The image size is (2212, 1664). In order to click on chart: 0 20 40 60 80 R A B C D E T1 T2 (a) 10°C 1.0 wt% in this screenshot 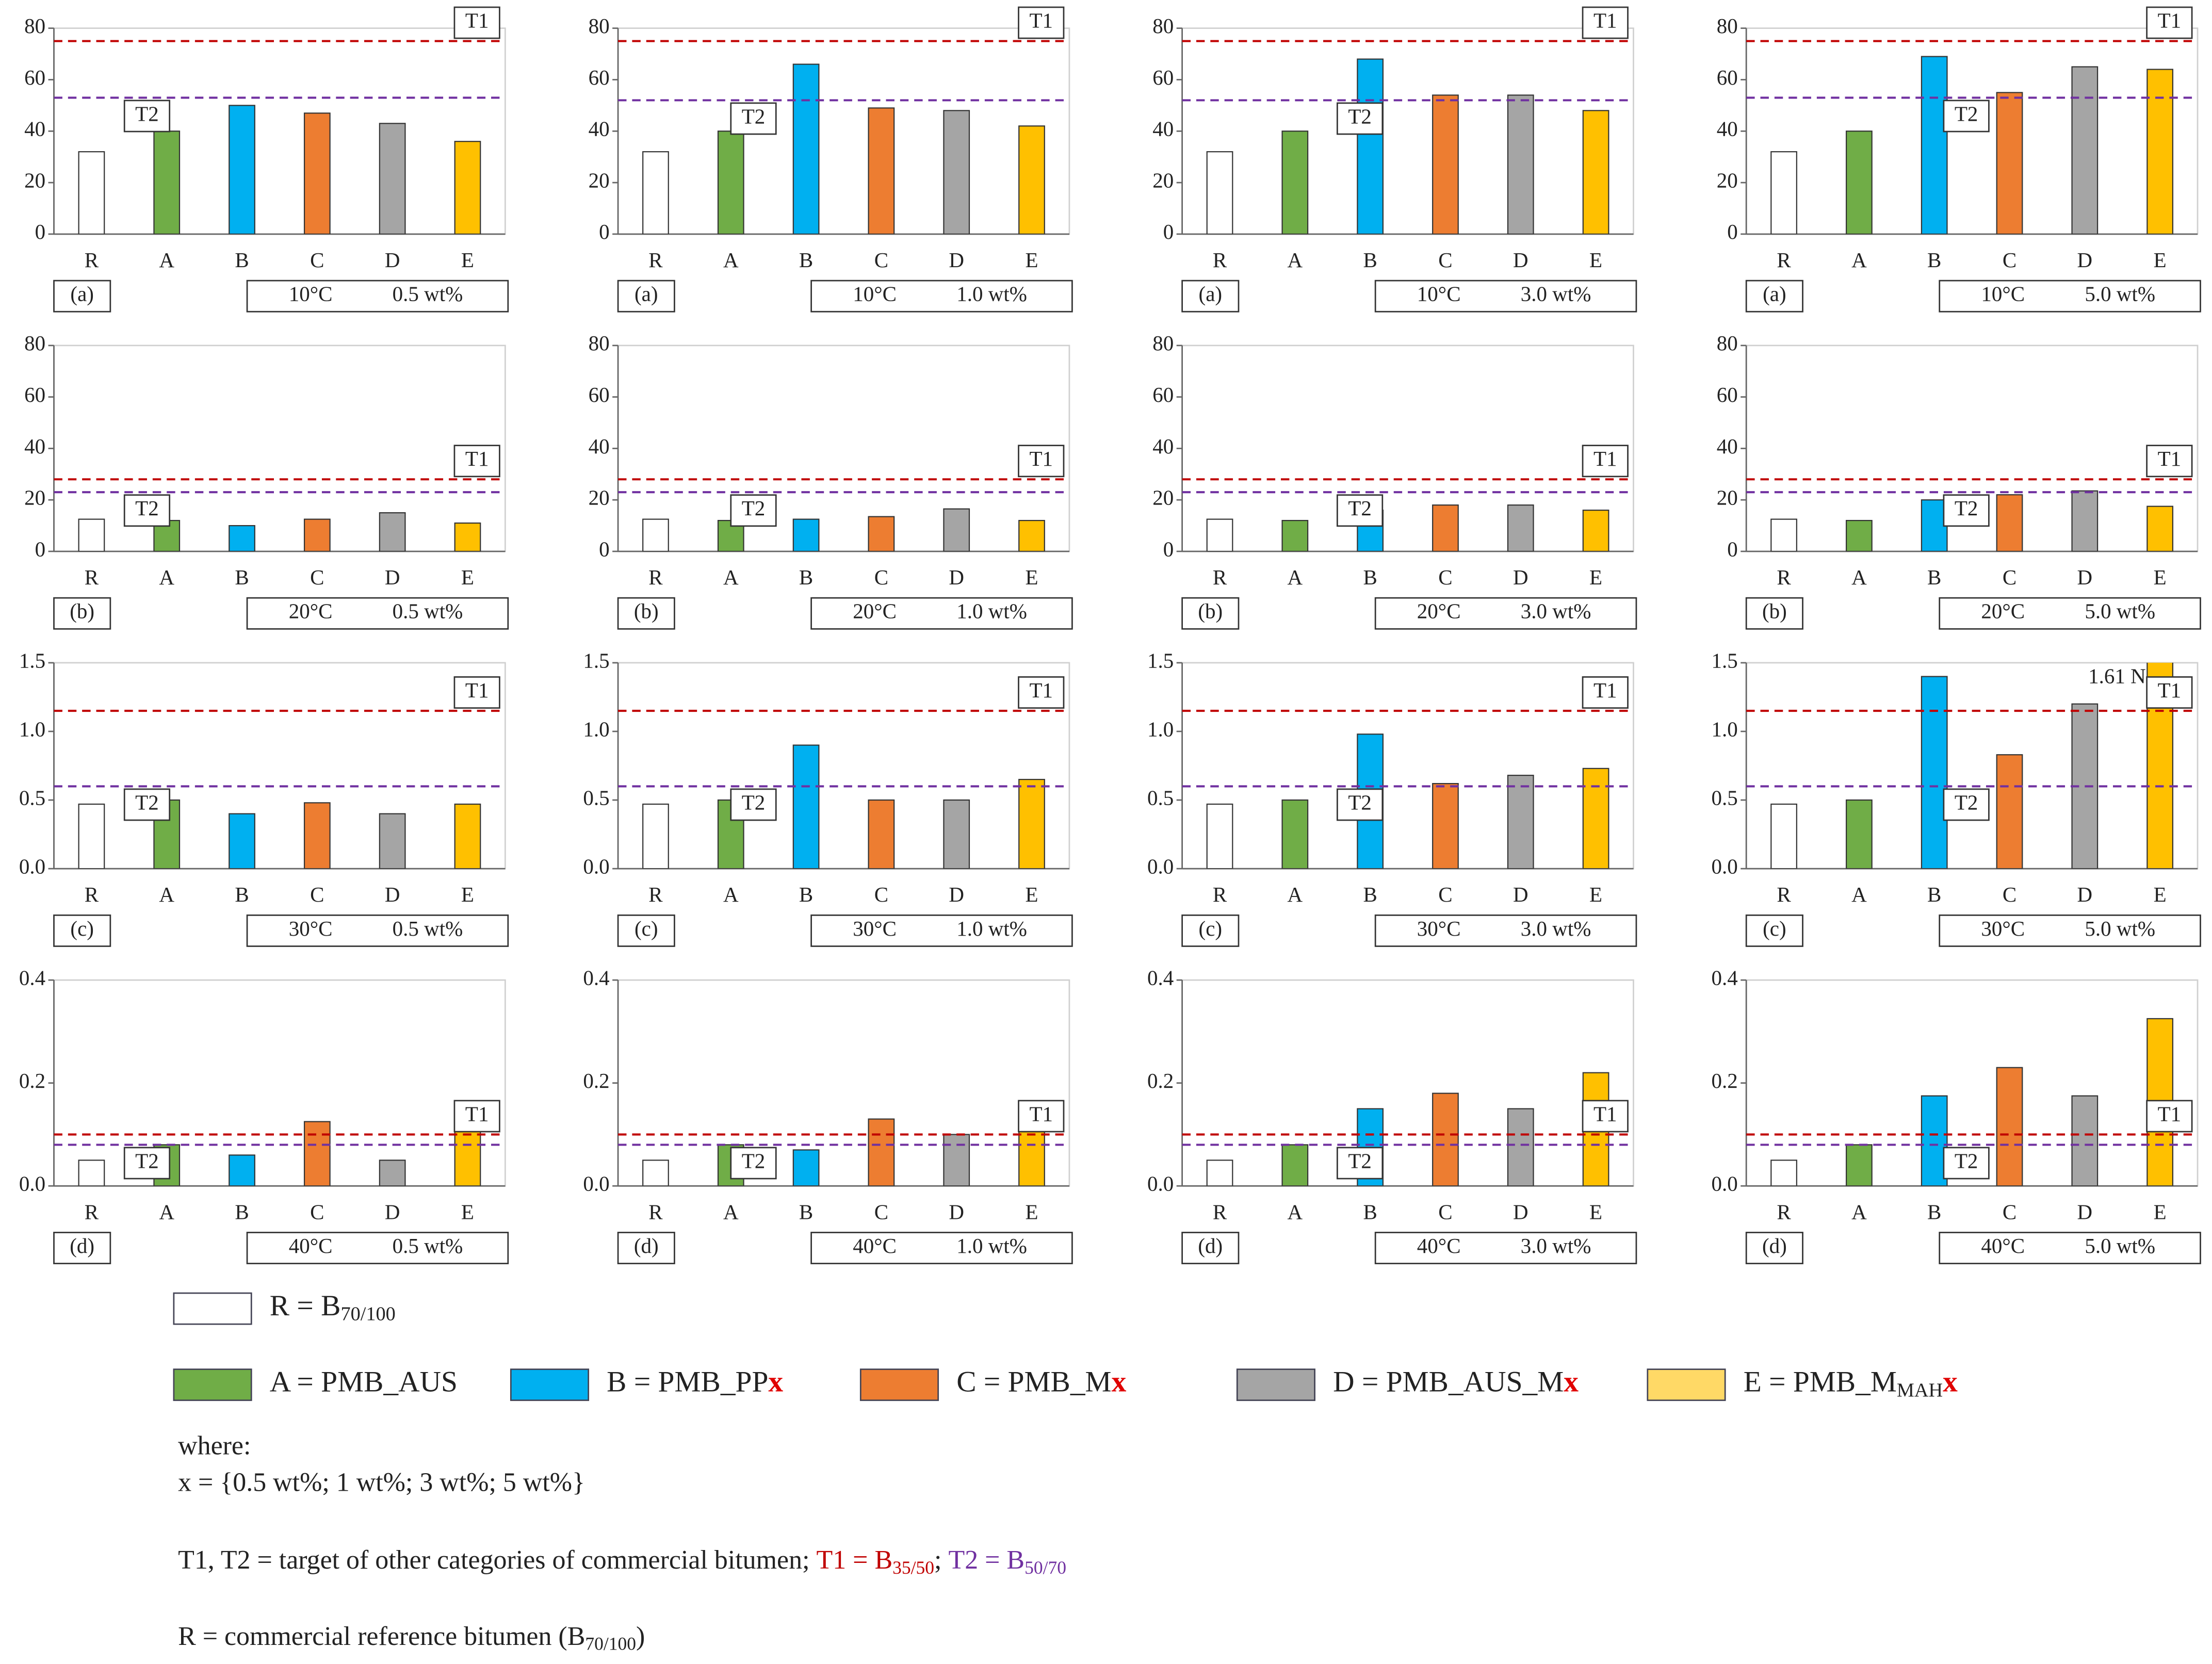, I will do `click(831, 159)`.